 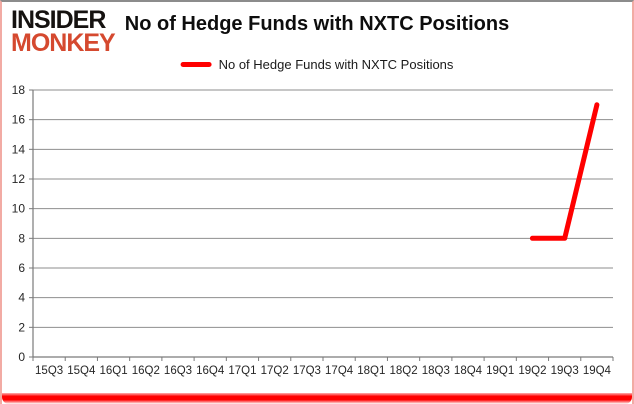 I want to click on bottom-red-bar, so click(x=317, y=398).